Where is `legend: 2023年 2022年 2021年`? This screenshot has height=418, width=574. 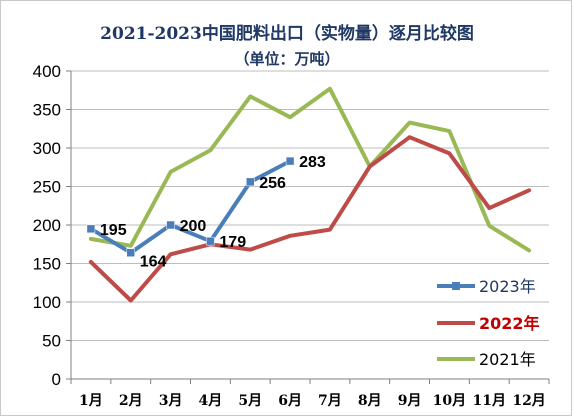 legend: 2023年 2022年 2021年 is located at coordinates (488, 323).